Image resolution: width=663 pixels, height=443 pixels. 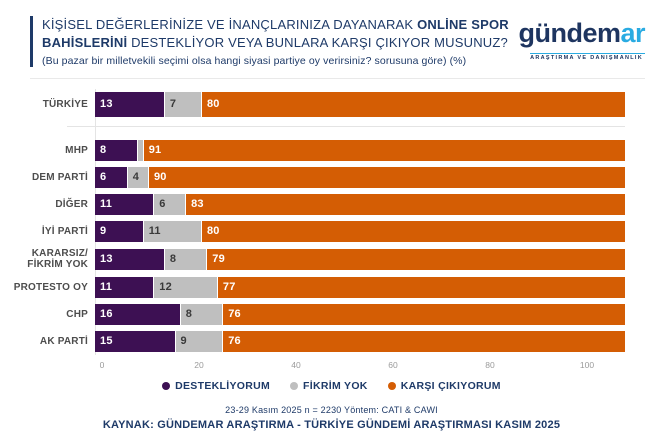 I want to click on title-bold-phrase: ONLİNE SPOR BAHİSLERİNİ, so click(x=275, y=33).